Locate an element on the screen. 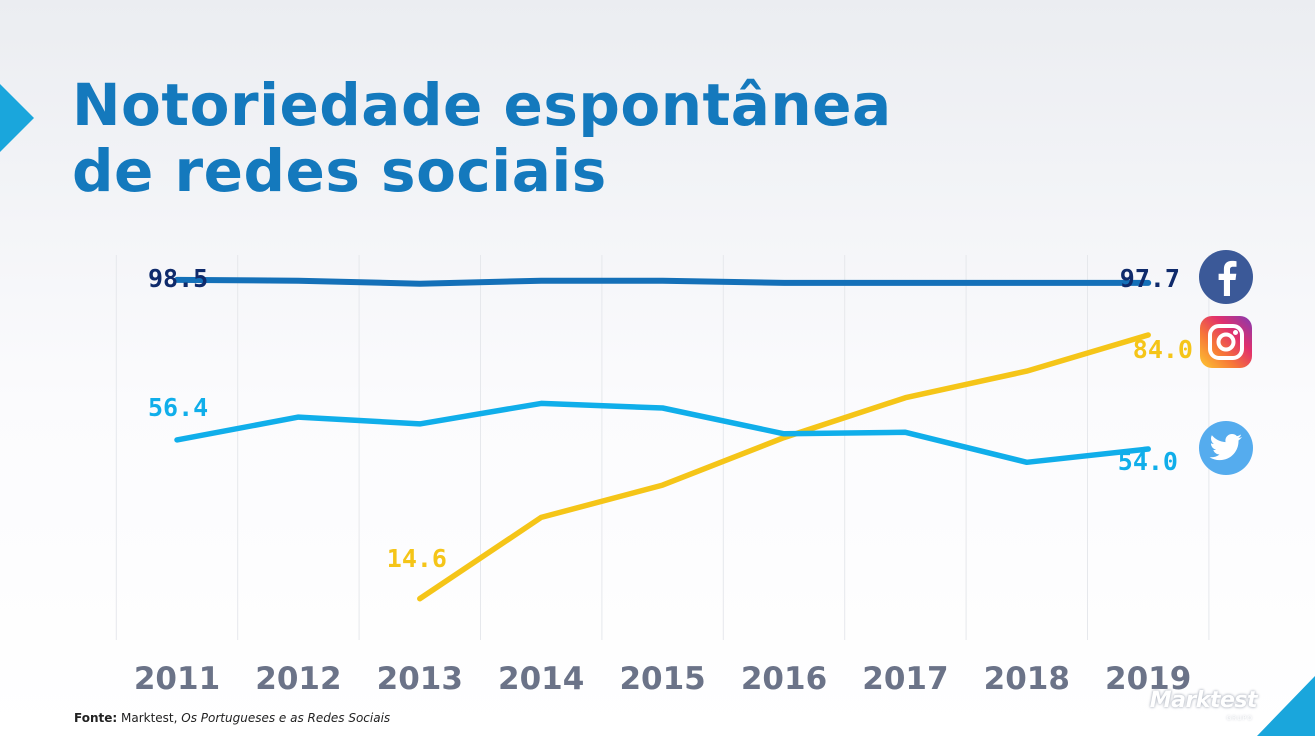 Image resolution: width=1315 pixels, height=736 pixels. footnote-publication: Os Portugueses e as Redes Sociais is located at coordinates (286, 718).